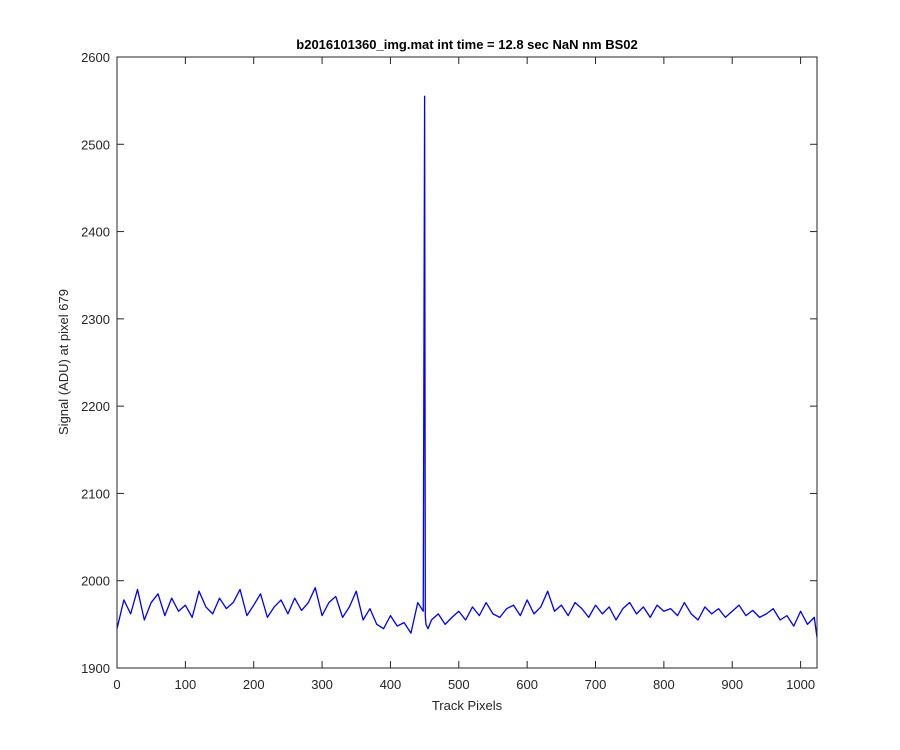 Image resolution: width=900 pixels, height=750 pixels. What do you see at coordinates (459, 684) in the screenshot?
I see `x-tick-label: 500` at bounding box center [459, 684].